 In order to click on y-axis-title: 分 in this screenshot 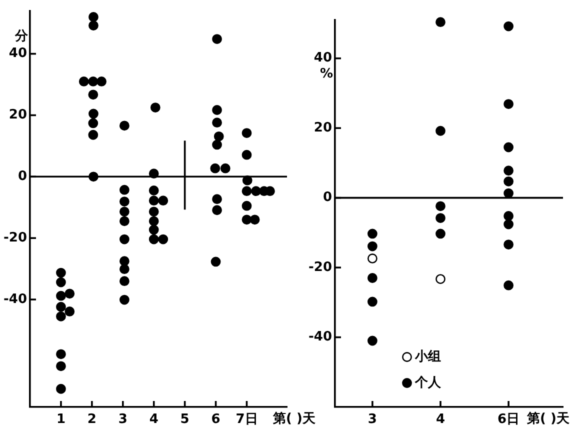, I will do `click(21, 36)`.